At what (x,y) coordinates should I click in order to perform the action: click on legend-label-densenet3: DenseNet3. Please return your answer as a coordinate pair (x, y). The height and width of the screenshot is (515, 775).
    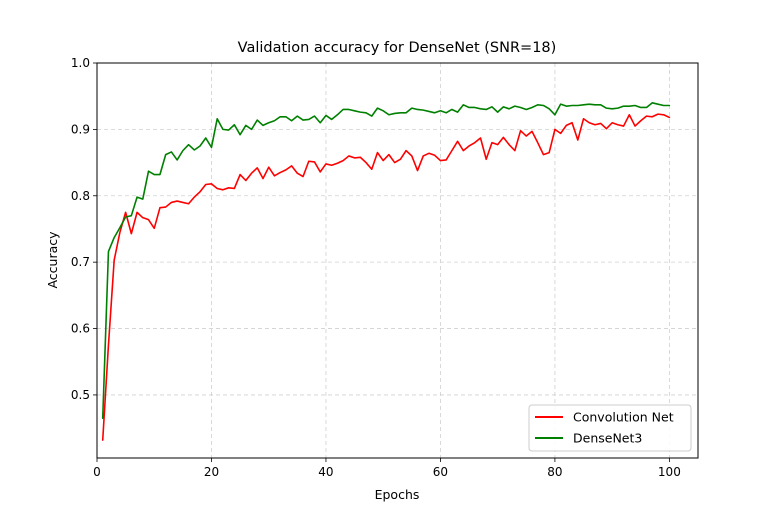
    Looking at the image, I should click on (607, 438).